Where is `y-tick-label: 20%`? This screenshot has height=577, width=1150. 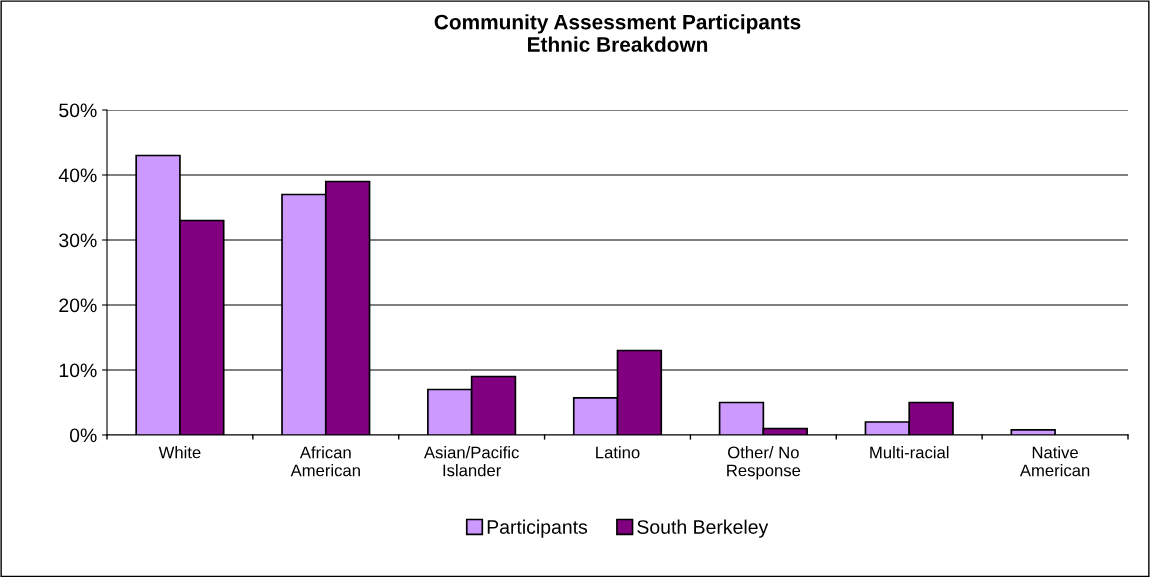
y-tick-label: 20% is located at coordinates (78, 305).